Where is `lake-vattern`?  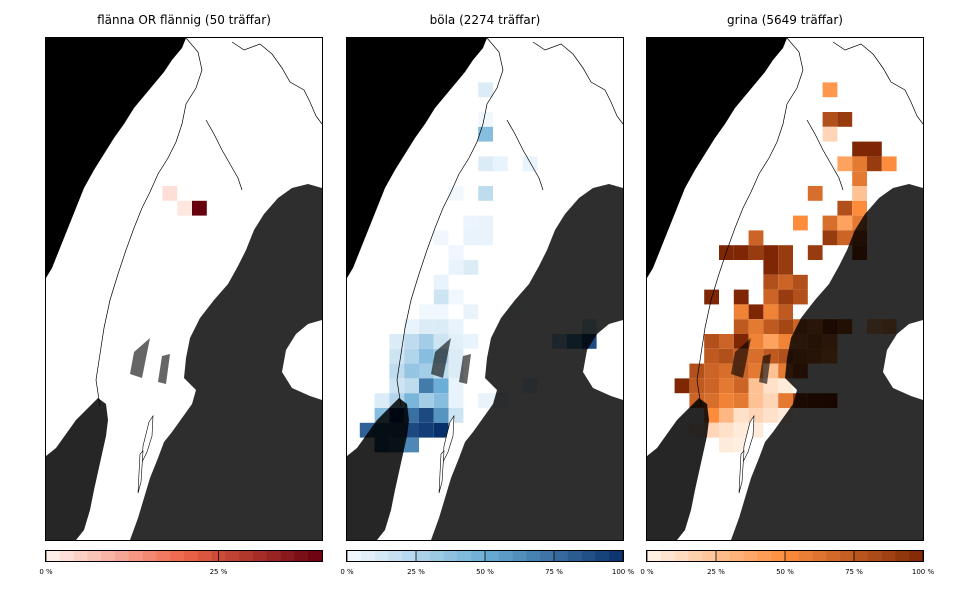
lake-vattern is located at coordinates (164, 369).